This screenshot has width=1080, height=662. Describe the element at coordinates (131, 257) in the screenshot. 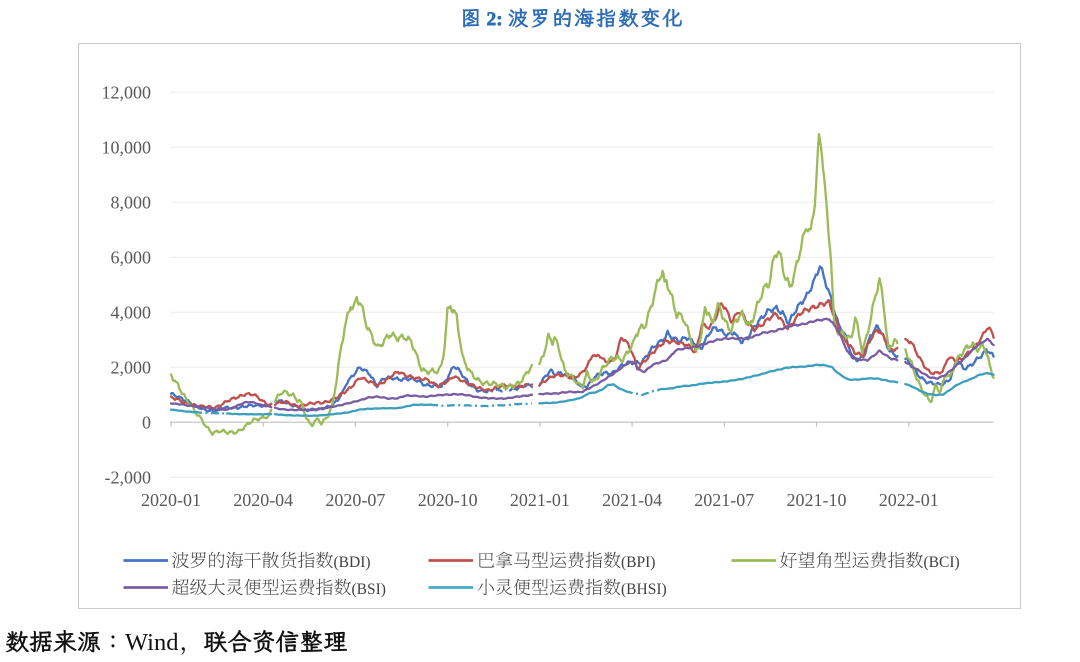

I see `svg-text: 6,000` at that location.